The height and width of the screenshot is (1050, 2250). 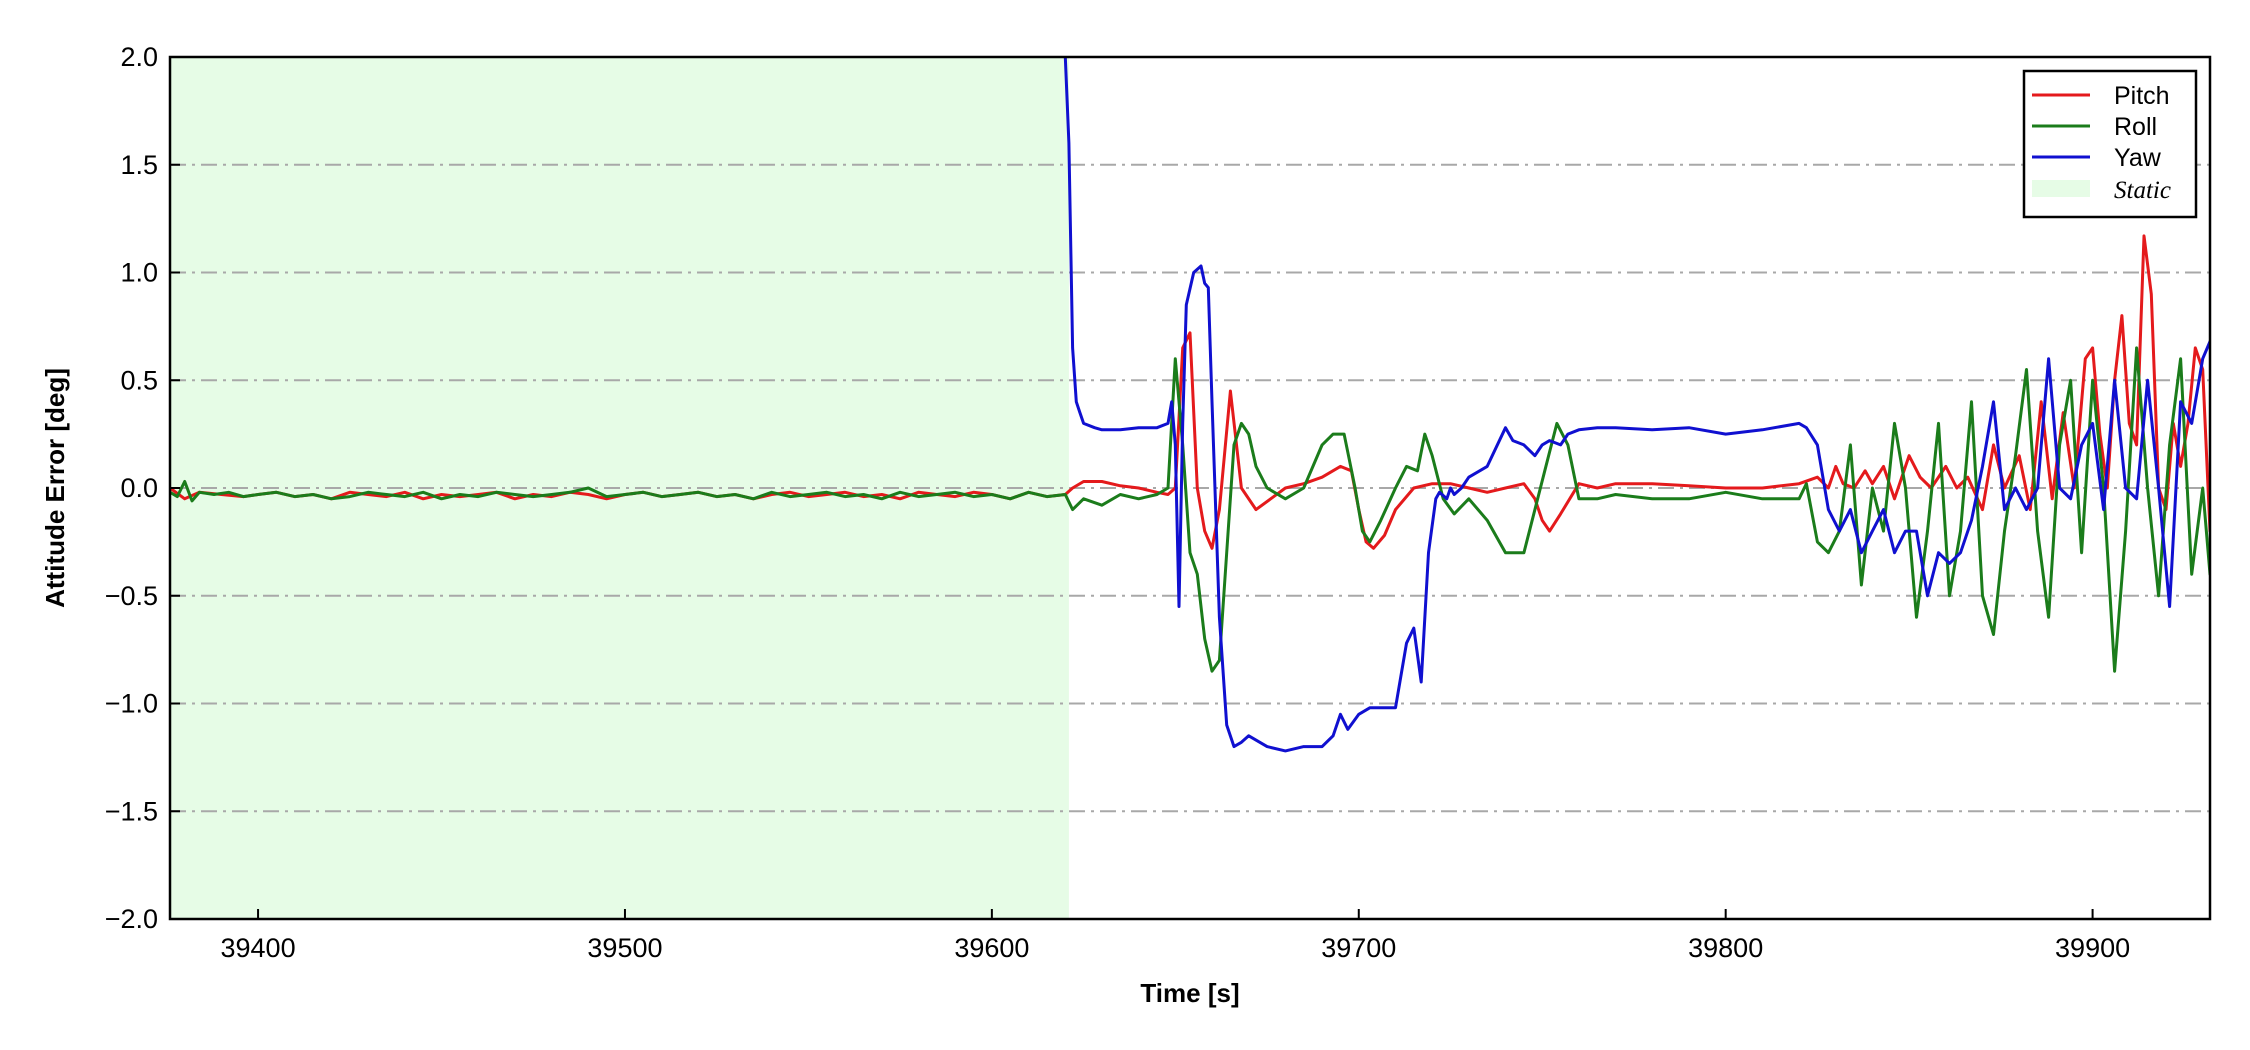 I want to click on y-tick-label: 1.5, so click(x=139, y=165).